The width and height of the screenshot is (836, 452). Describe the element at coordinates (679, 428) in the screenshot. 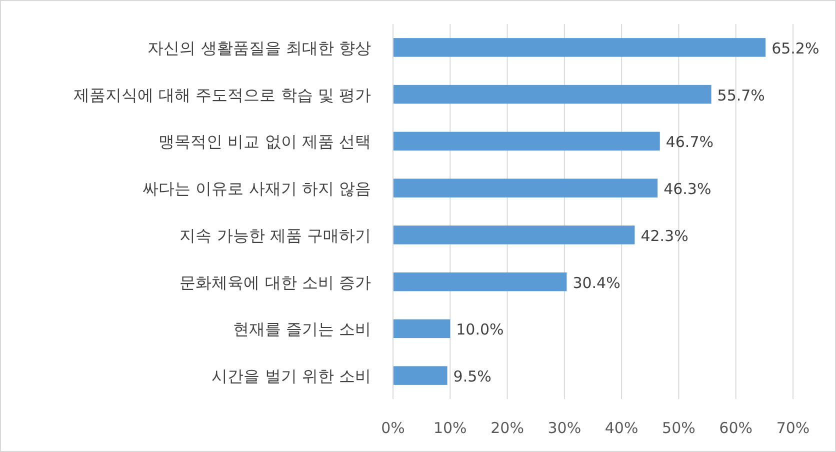

I see `x-tick-label: 50%` at that location.